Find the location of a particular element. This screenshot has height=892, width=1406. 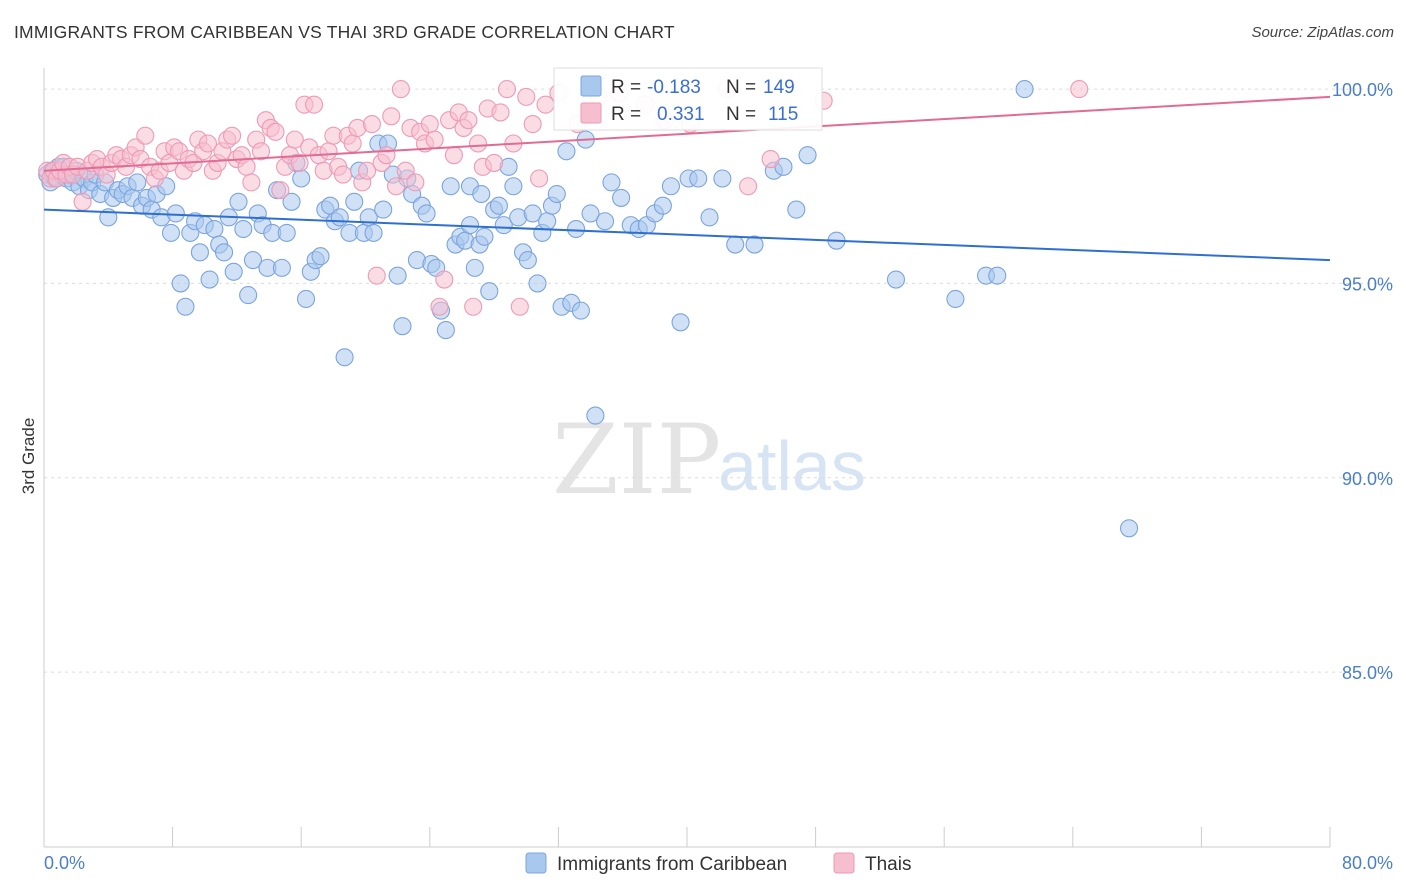

stats-n-label-caribbean: N = is located at coordinates (741, 87).